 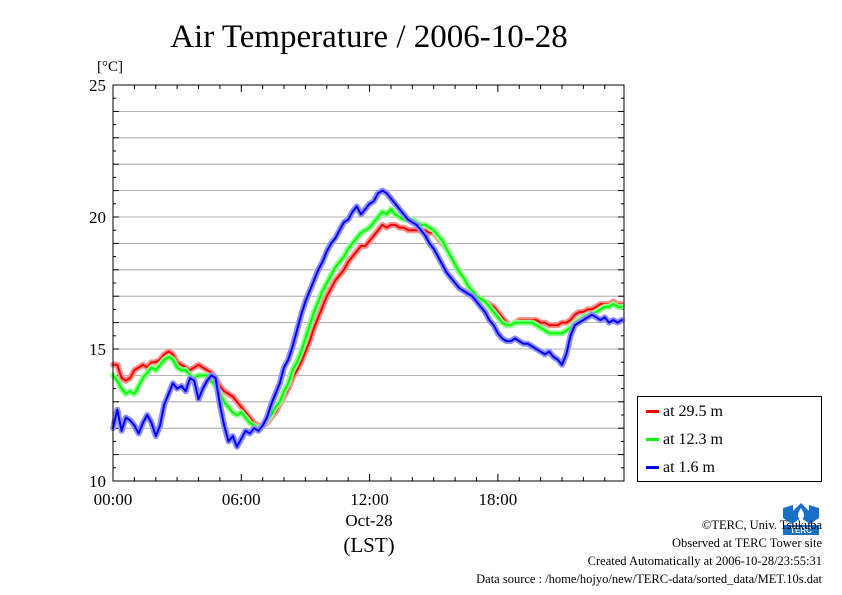 I want to click on y-tick-labels: 10 15 20 25, so click(x=97, y=283).